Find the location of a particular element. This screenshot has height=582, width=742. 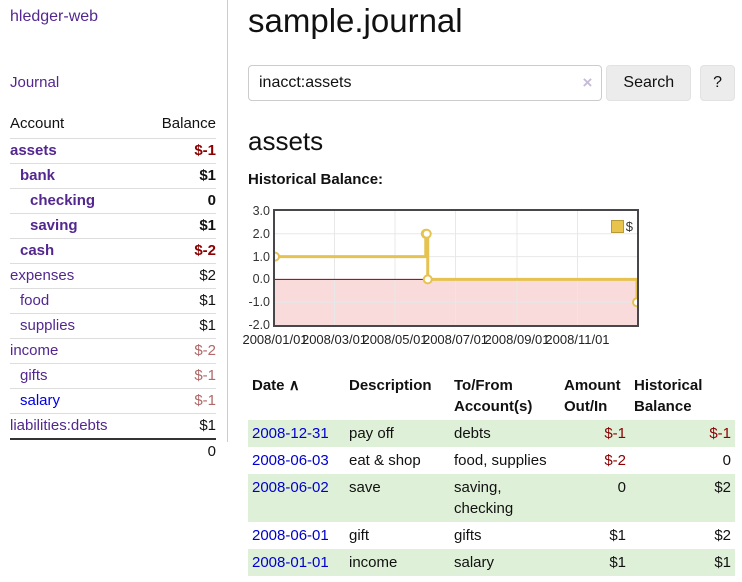

y-axis-tick: -1.0 is located at coordinates (259, 302).